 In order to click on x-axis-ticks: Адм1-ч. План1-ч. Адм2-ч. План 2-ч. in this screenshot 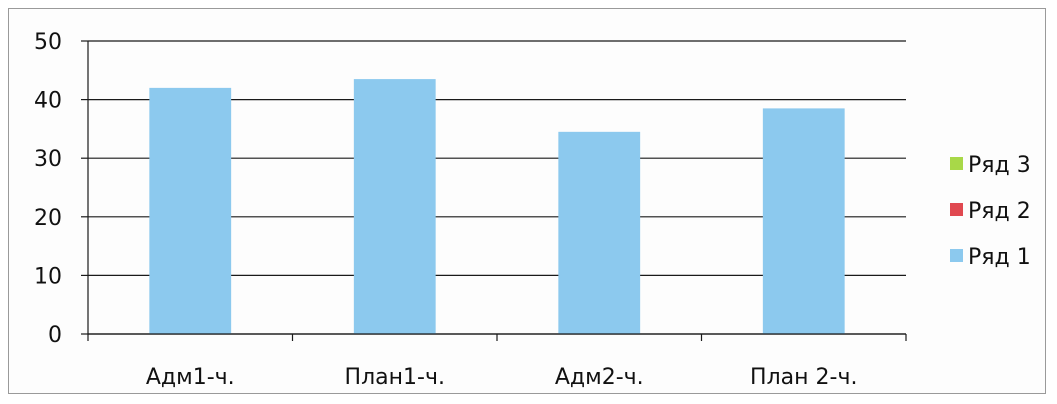, I will do `click(502, 377)`.